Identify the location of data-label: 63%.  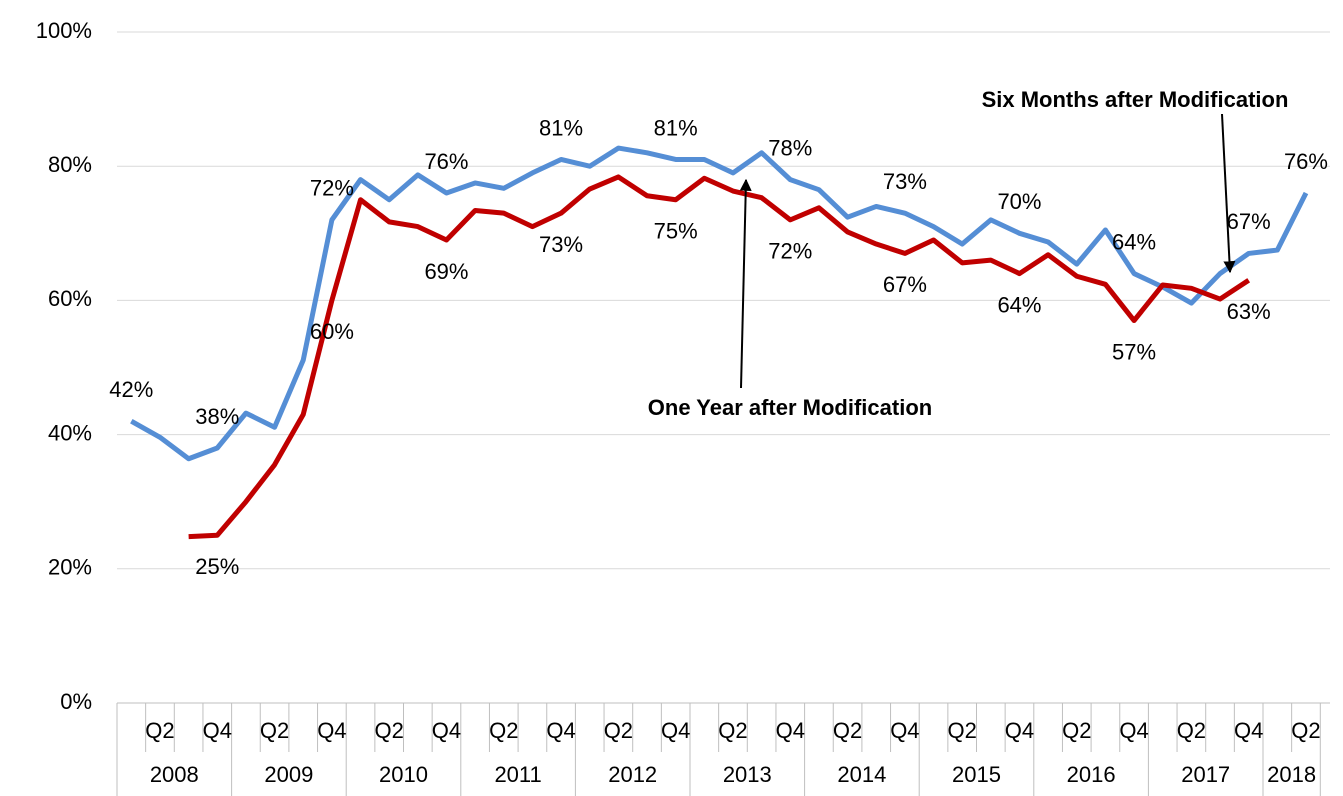
(1249, 311).